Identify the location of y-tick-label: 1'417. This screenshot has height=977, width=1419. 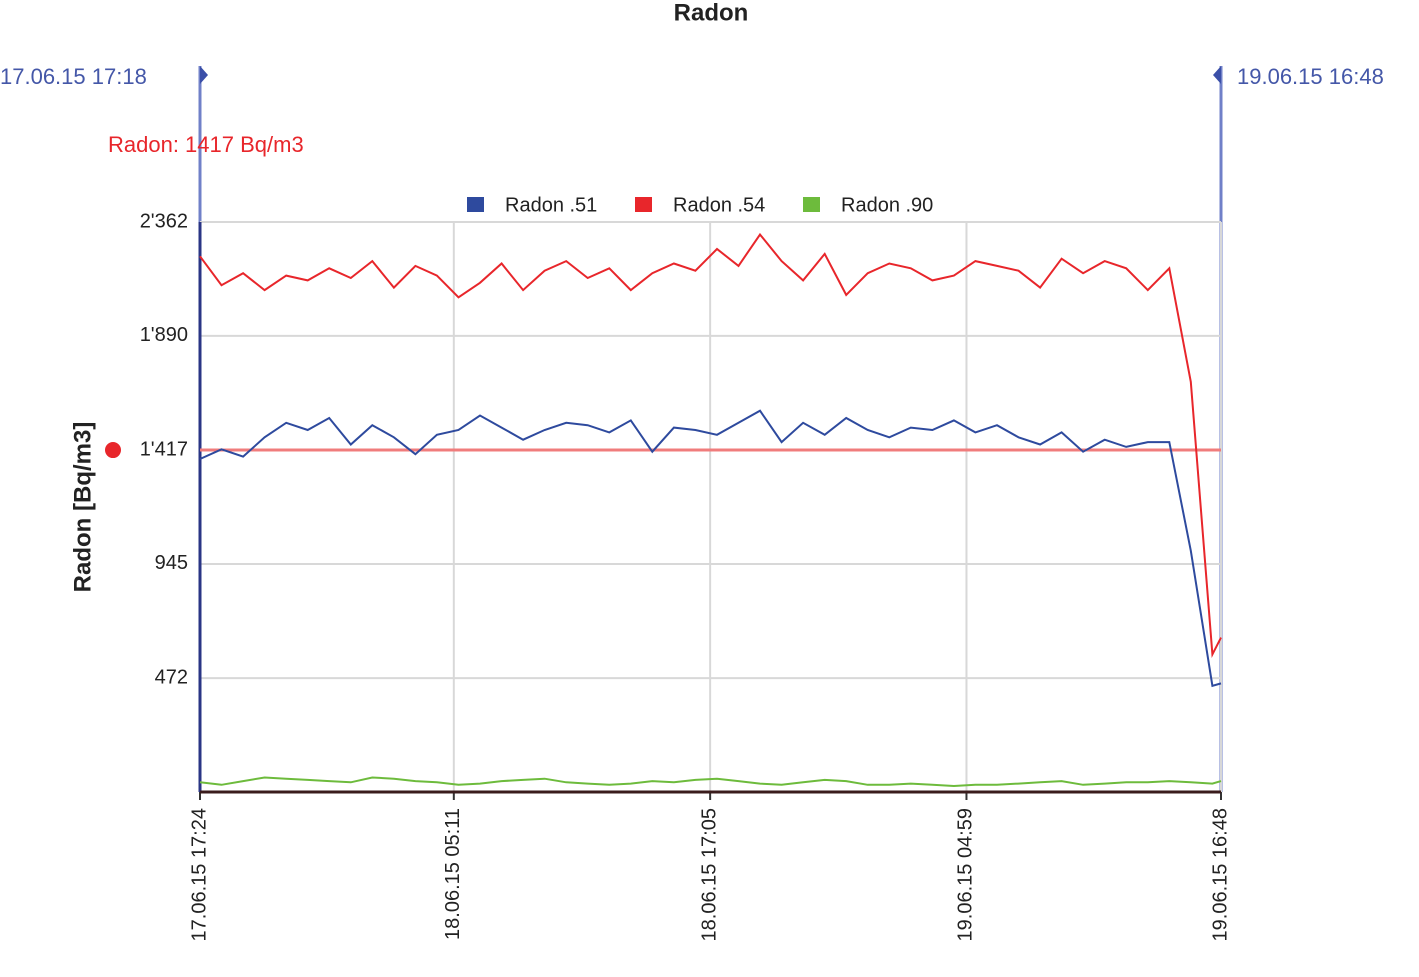
(164, 449).